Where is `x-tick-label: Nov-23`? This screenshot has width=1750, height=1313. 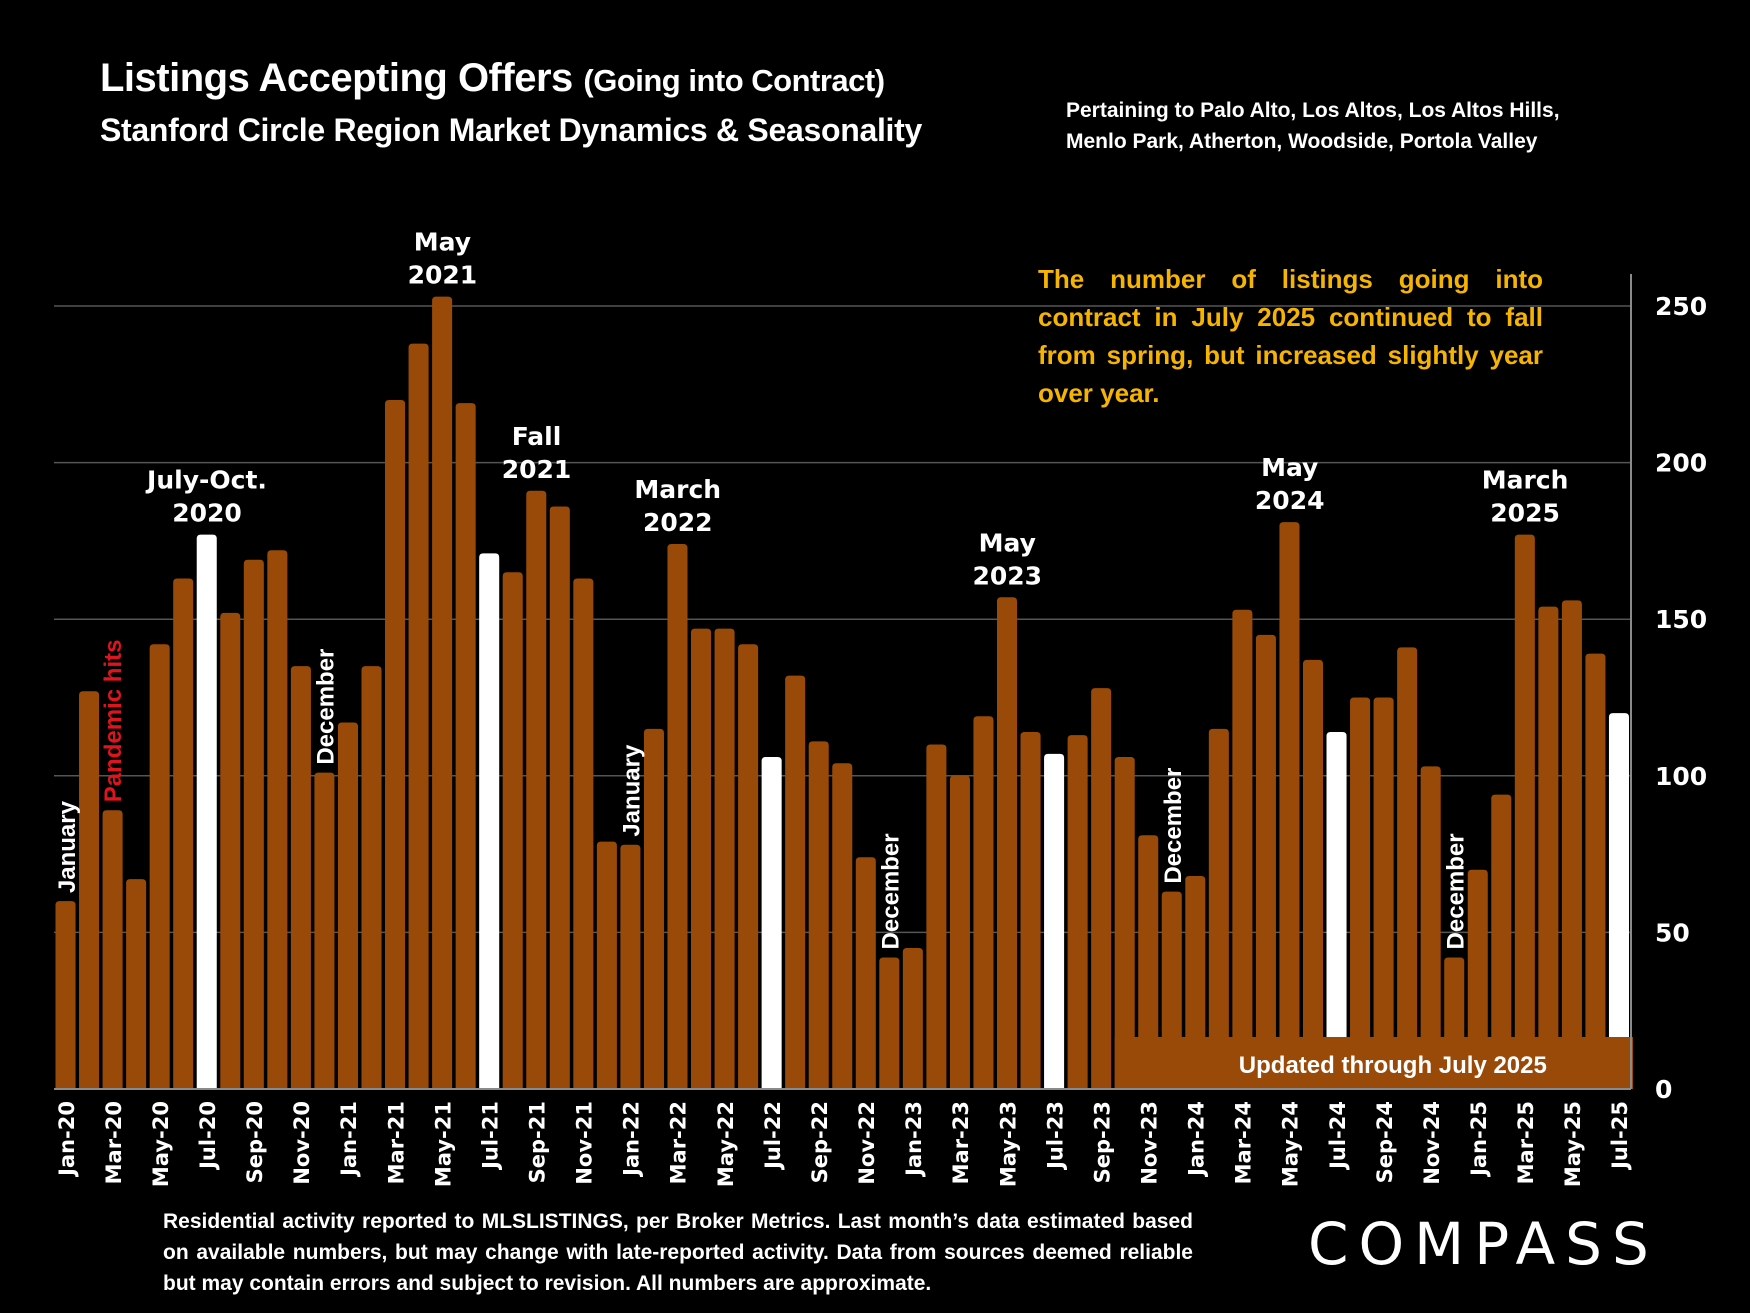 x-tick-label: Nov-23 is located at coordinates (1149, 1143).